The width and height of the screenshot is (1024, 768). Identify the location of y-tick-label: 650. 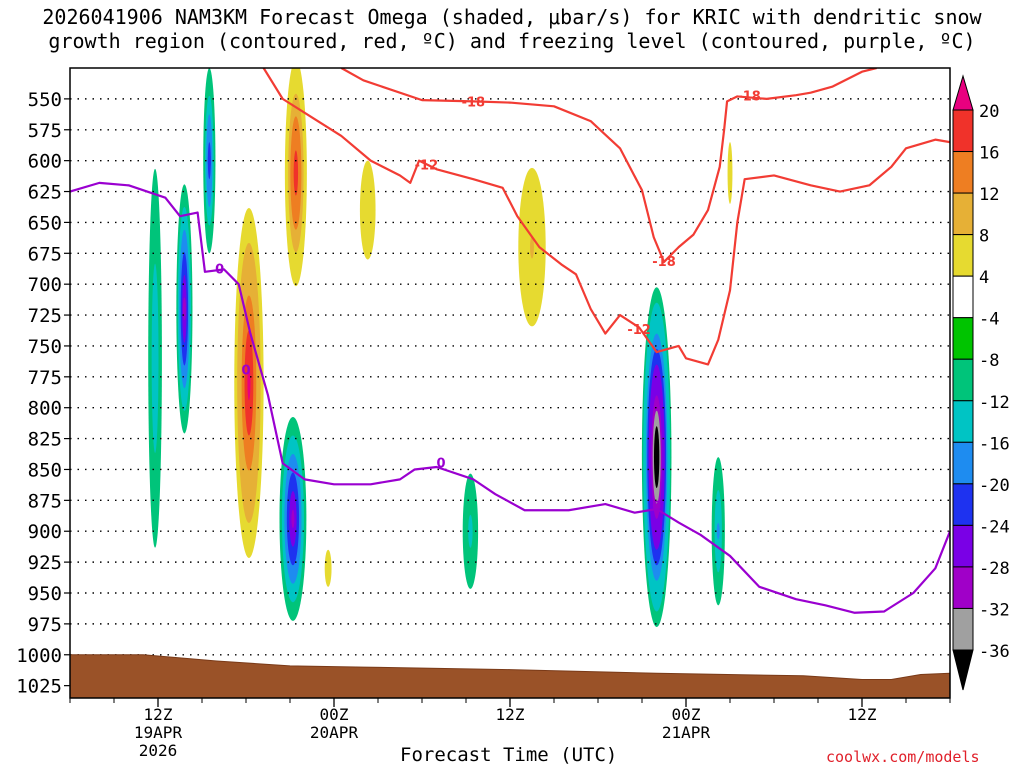
(45, 223).